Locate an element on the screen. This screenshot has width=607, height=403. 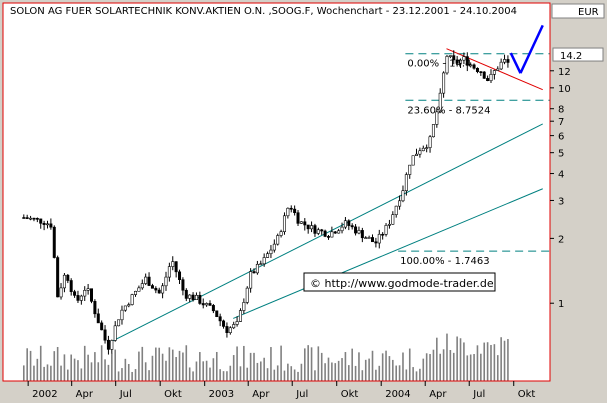
y-tick-label: 10 is located at coordinates (564, 89).